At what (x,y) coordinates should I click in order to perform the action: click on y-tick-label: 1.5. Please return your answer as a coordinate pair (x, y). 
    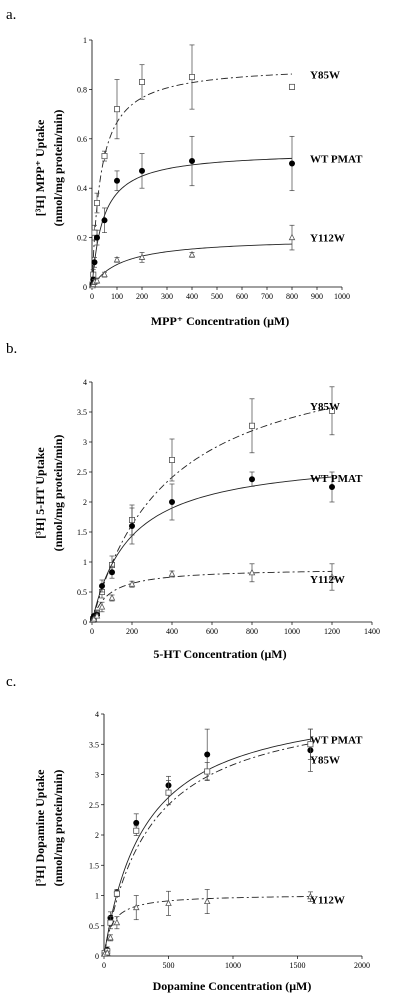
    Looking at the image, I should click on (94, 865).